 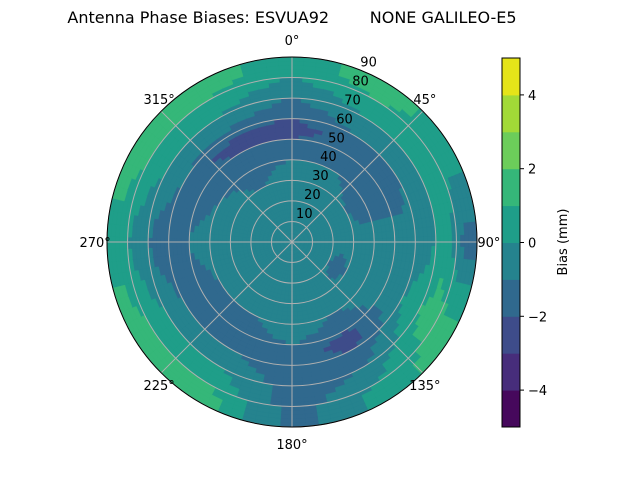 I want to click on theta-tick-label: 180°, so click(x=291, y=445).